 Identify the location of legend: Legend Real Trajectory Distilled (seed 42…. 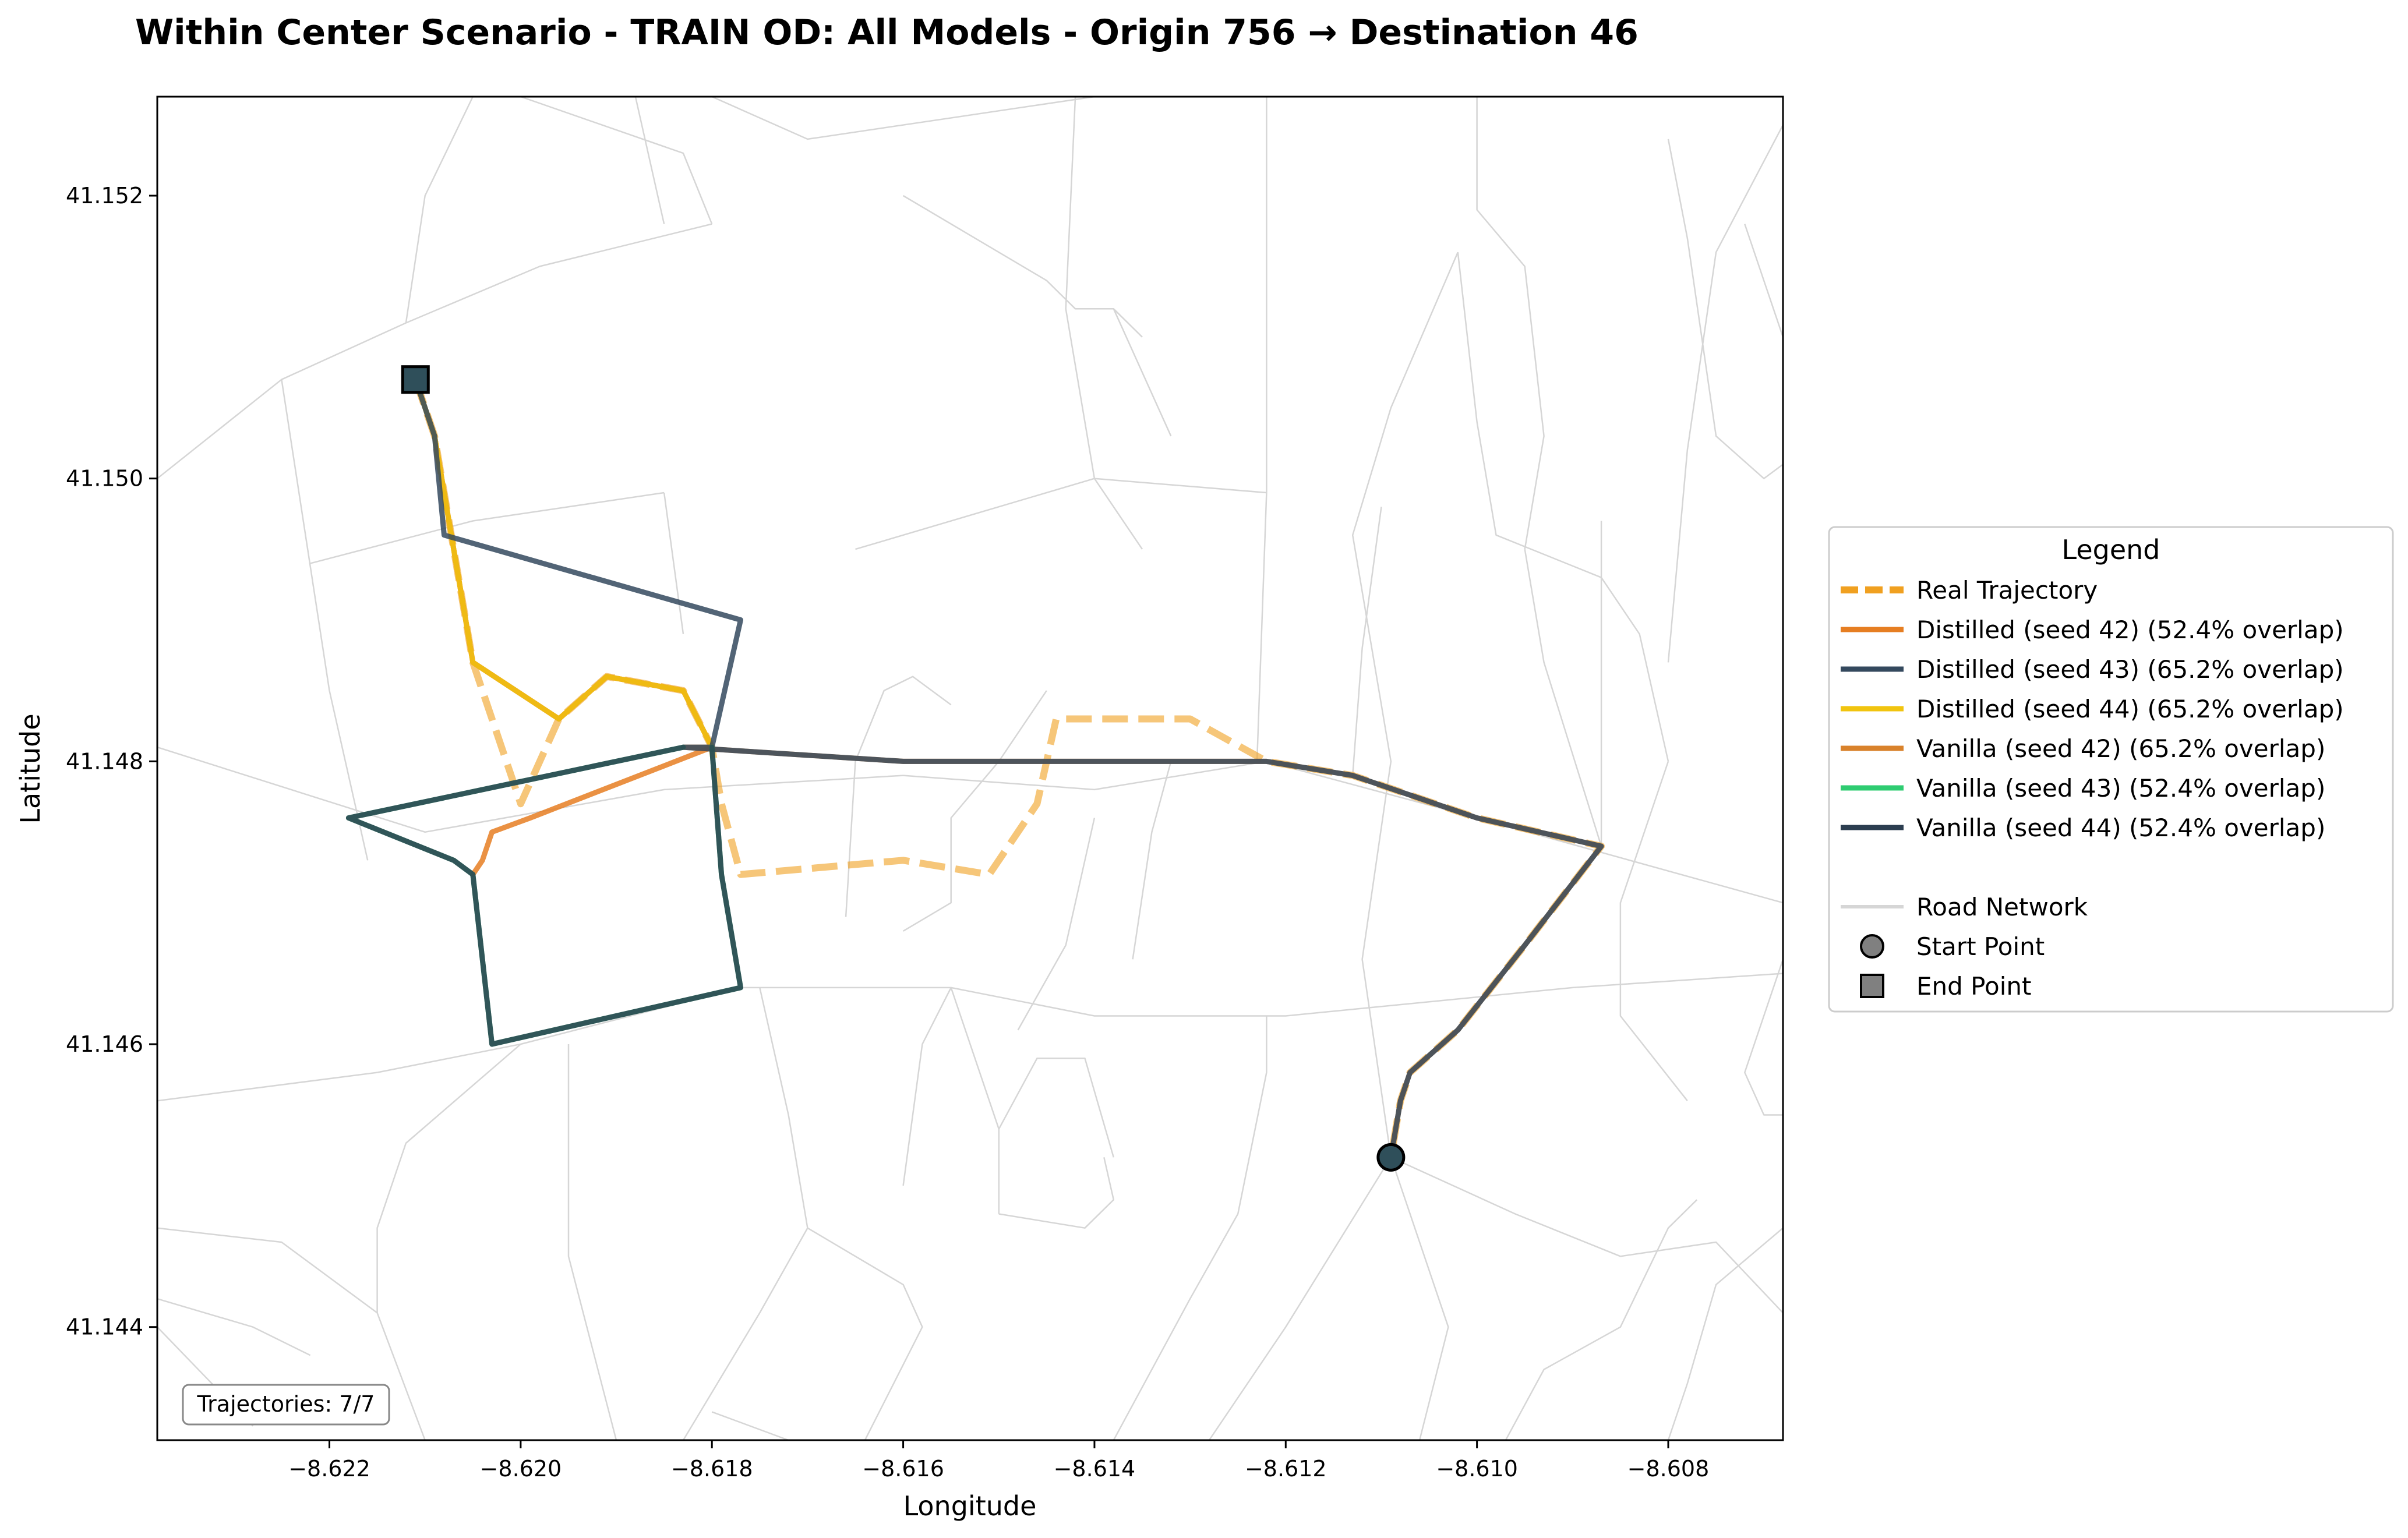
(2111, 769).